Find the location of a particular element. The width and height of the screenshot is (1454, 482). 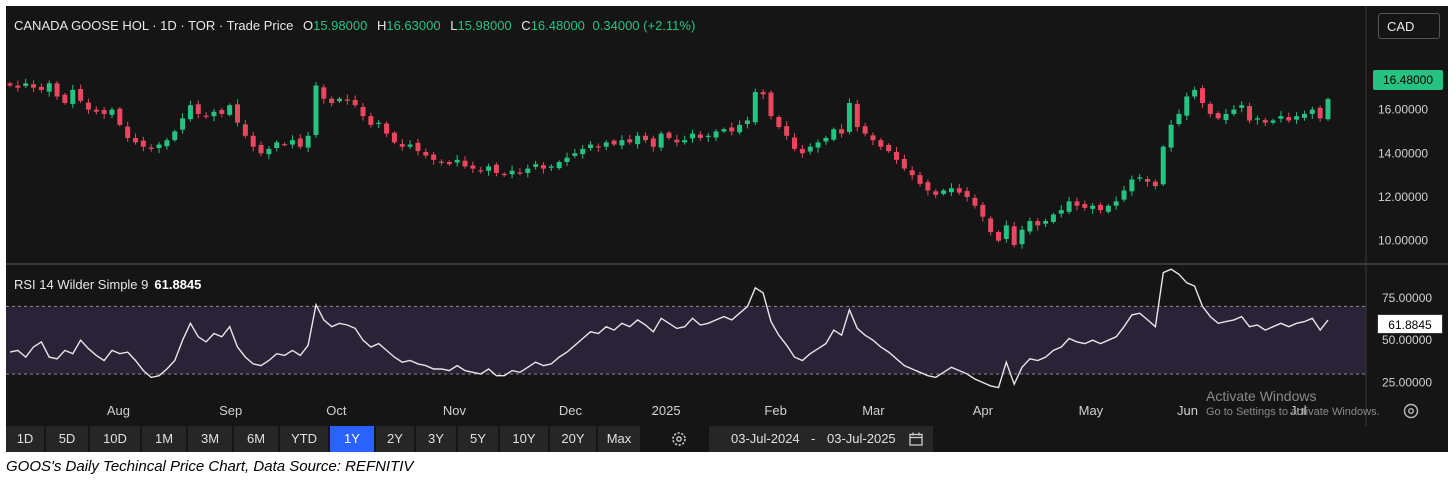

x-axis-tick: 2025 is located at coordinates (666, 410).